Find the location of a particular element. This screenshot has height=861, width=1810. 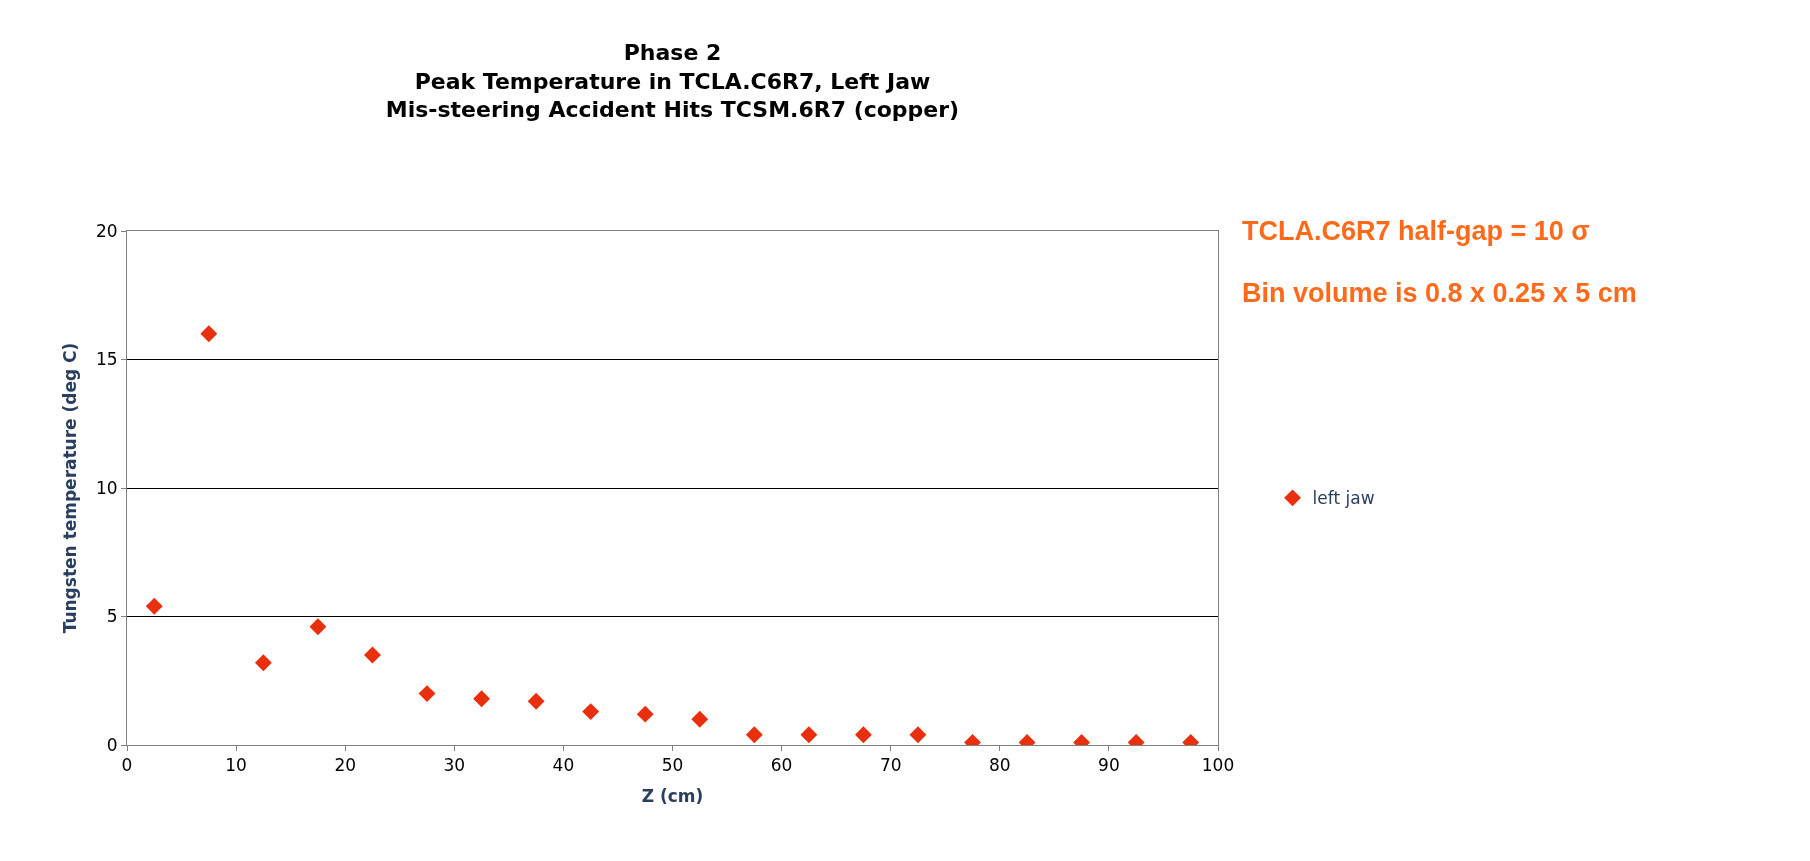

x-tick-label: 80 is located at coordinates (999, 765).